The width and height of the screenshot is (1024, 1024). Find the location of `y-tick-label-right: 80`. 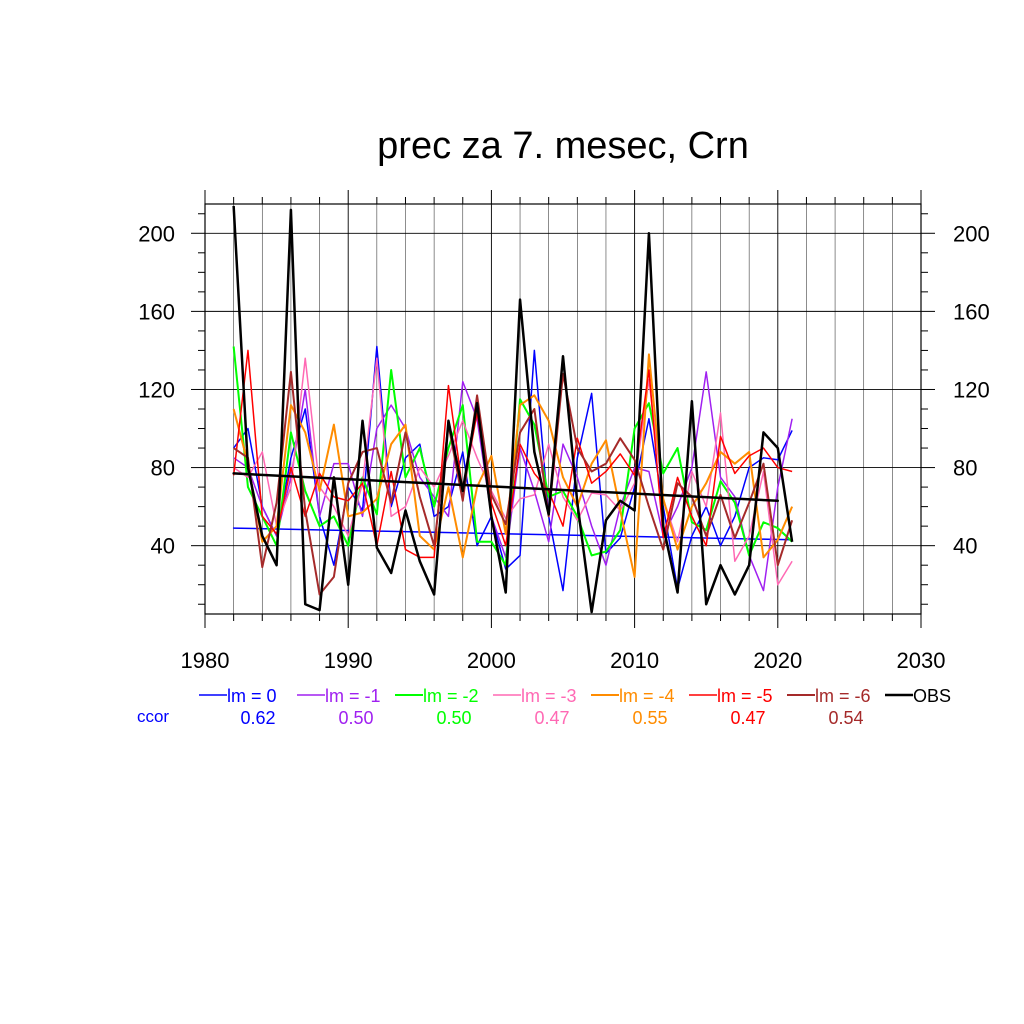

y-tick-label-right: 80 is located at coordinates (965, 468).